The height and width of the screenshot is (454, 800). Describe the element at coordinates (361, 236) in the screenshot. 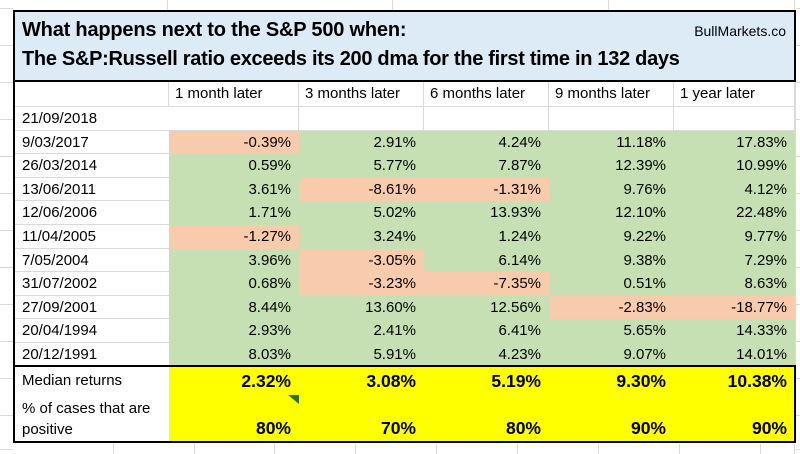

I see `return-cell: 3.24%` at that location.